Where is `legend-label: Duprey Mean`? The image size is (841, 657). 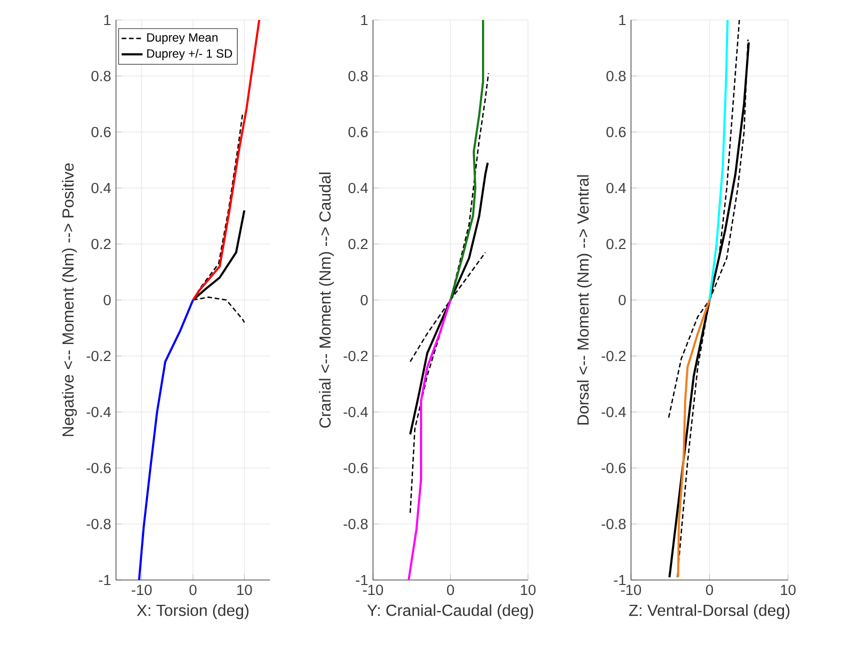 legend-label: Duprey Mean is located at coordinates (182, 38).